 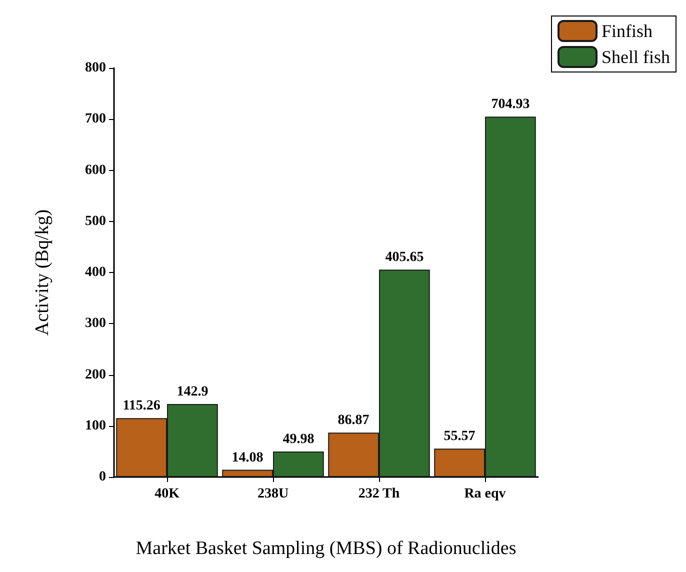 What do you see at coordinates (95, 272) in the screenshot?
I see `y-tick-label: 400` at bounding box center [95, 272].